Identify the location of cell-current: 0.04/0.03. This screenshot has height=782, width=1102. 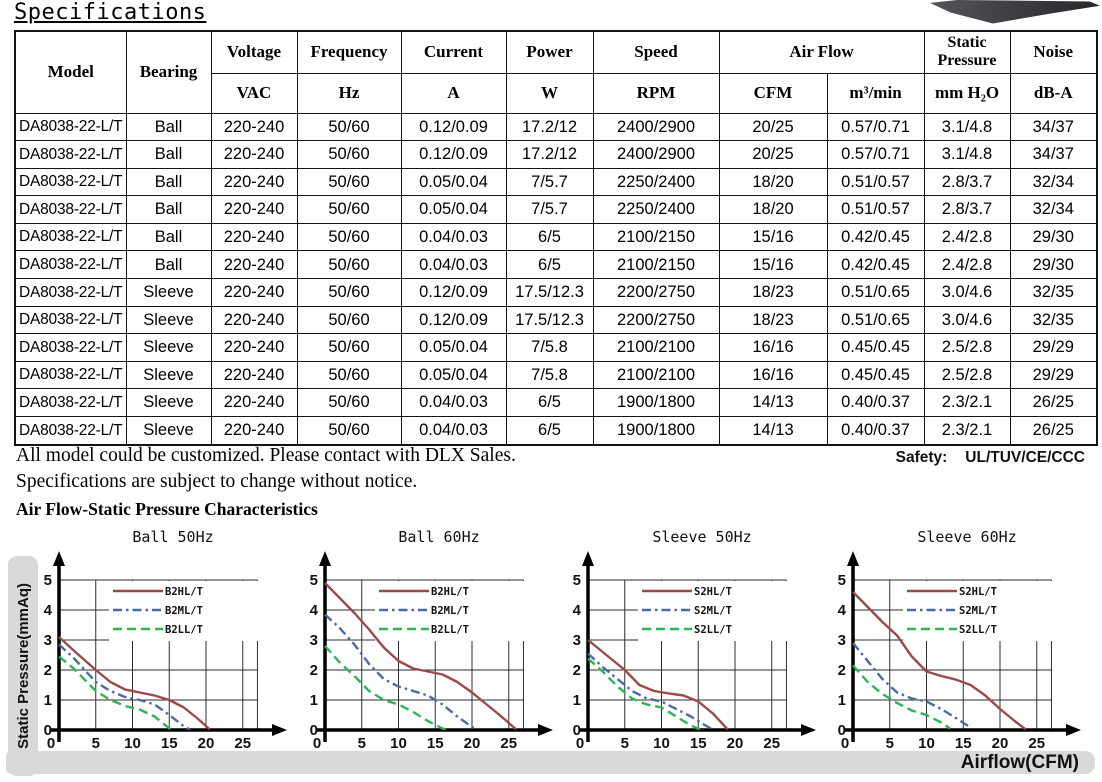
(453, 237).